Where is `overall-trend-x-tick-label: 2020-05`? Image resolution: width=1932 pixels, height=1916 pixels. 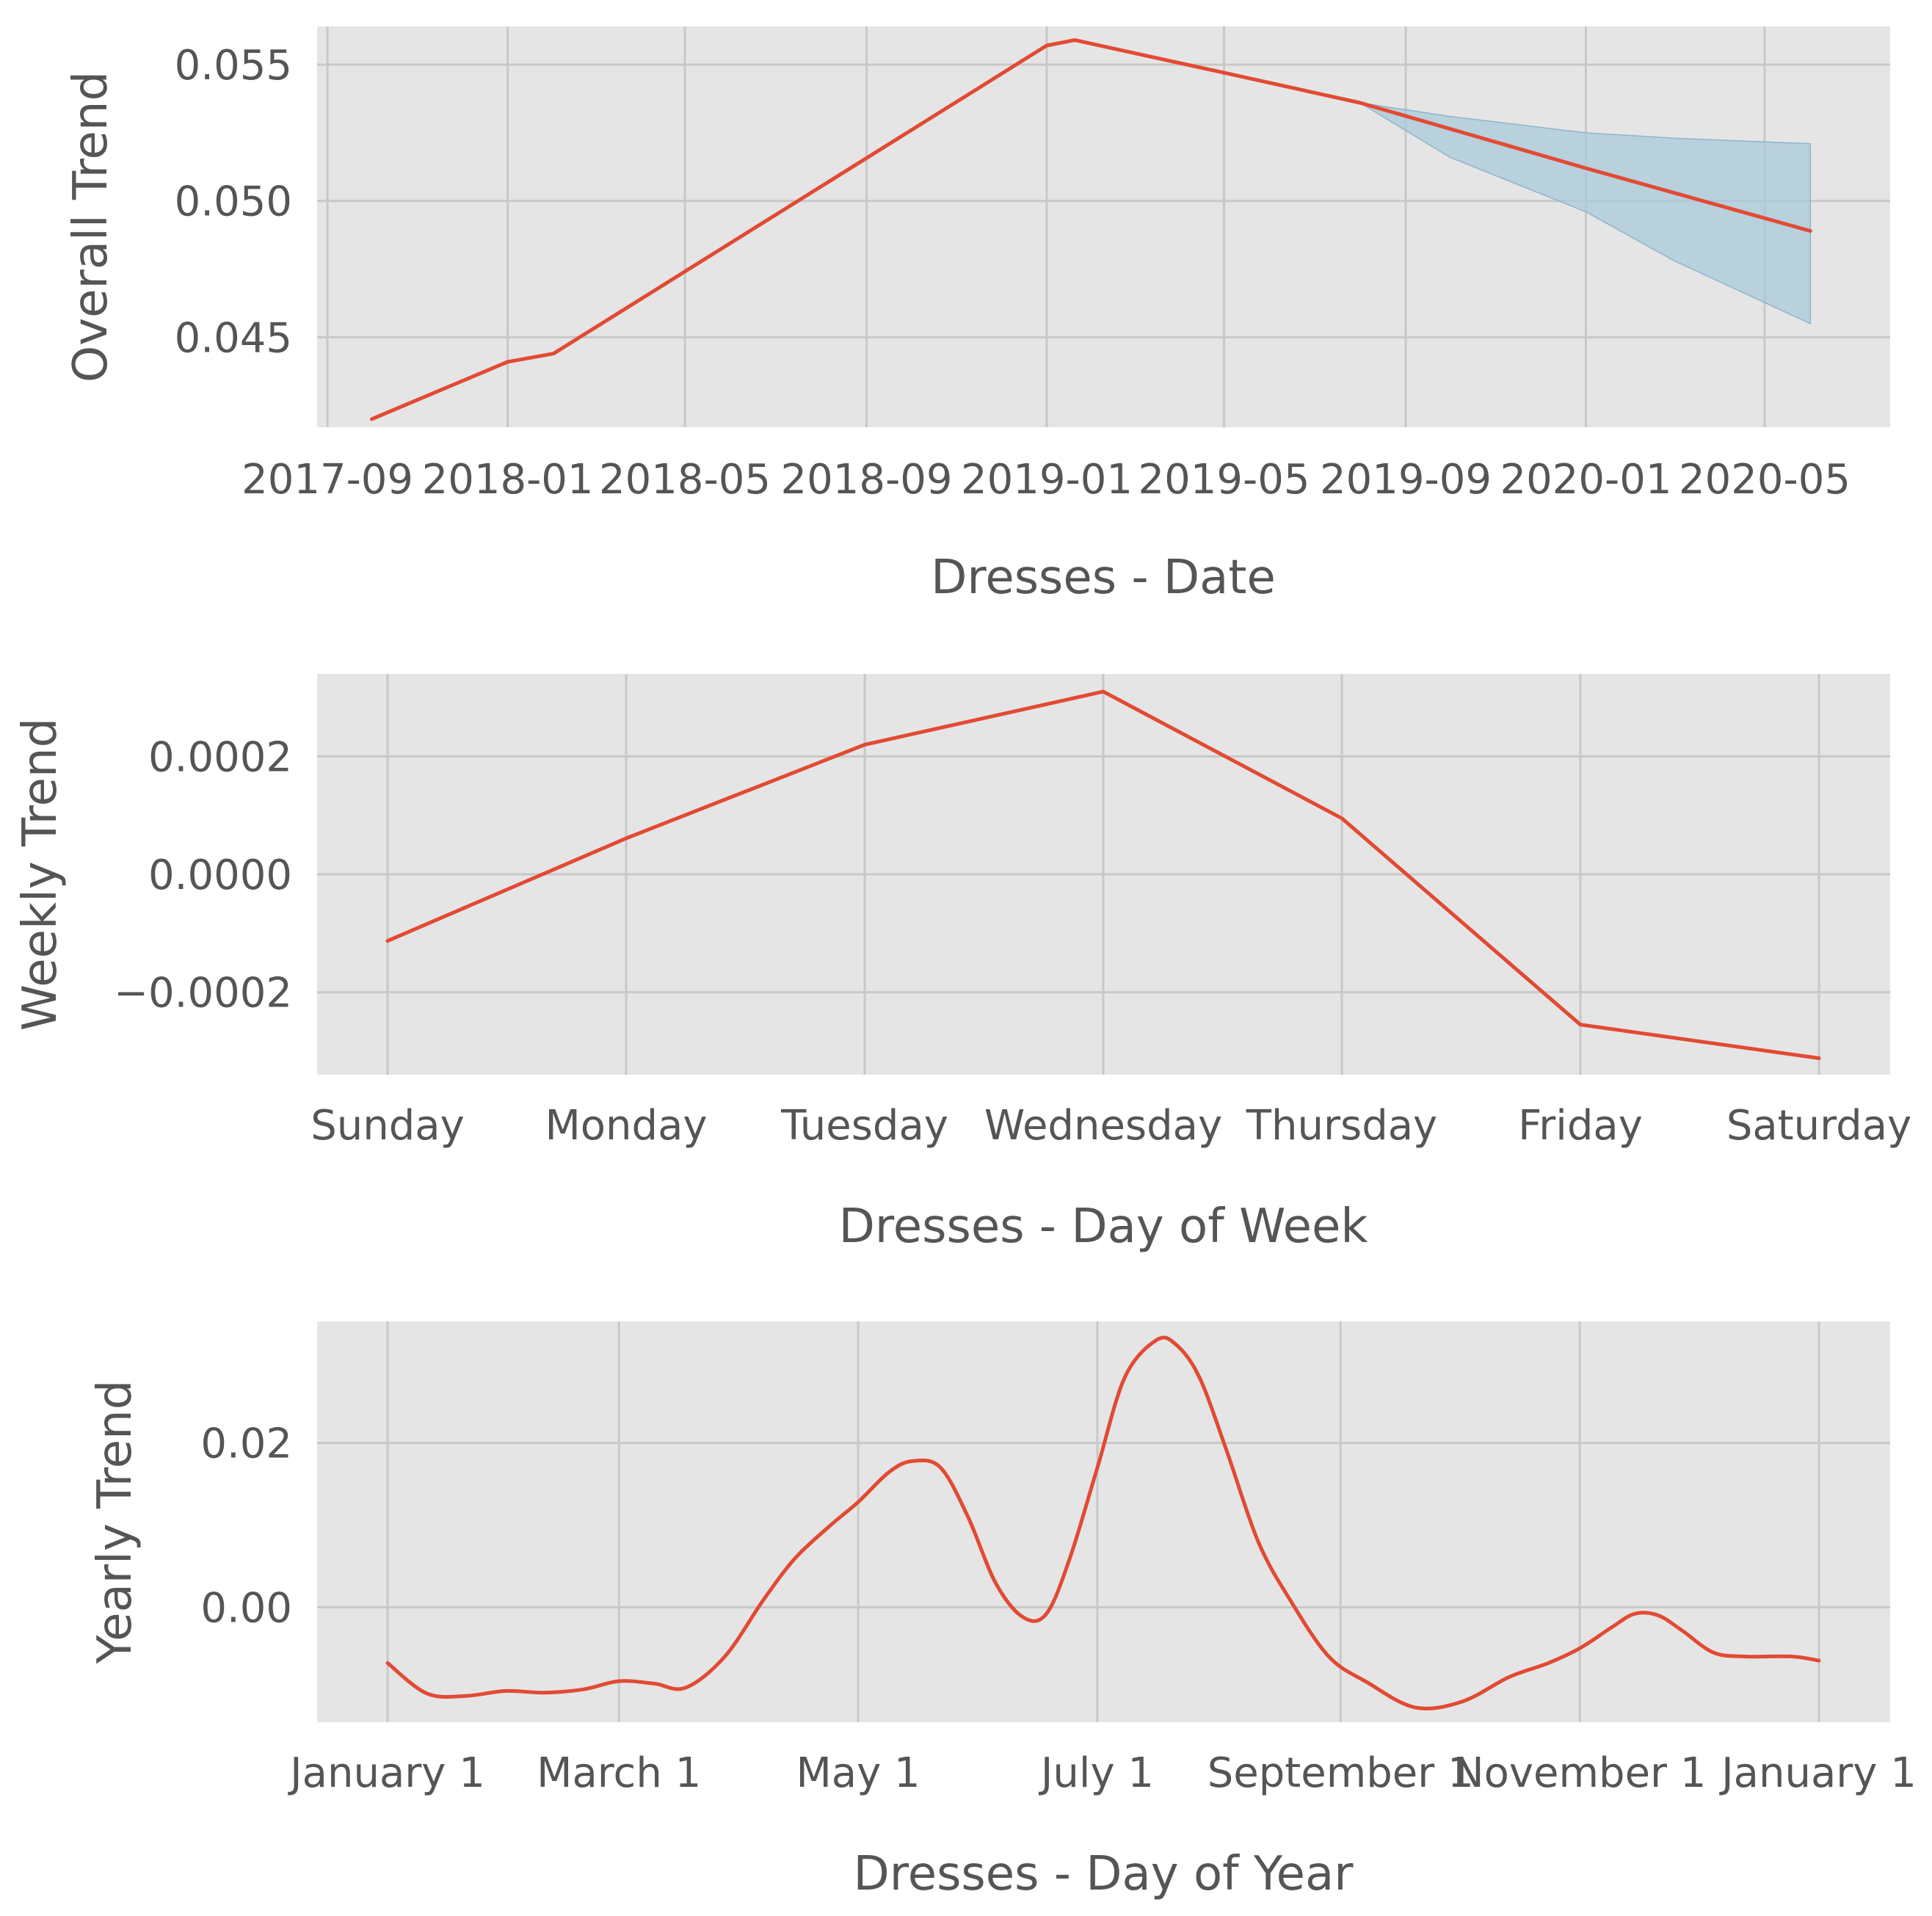 overall-trend-x-tick-label: 2020-05 is located at coordinates (1765, 480).